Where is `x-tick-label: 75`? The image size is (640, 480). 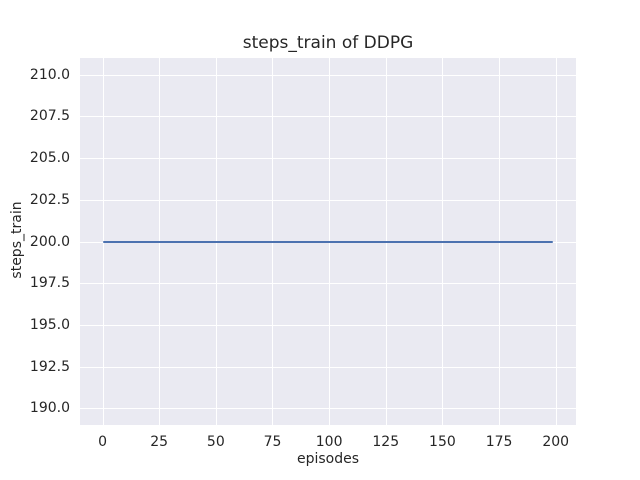 x-tick-label: 75 is located at coordinates (272, 442).